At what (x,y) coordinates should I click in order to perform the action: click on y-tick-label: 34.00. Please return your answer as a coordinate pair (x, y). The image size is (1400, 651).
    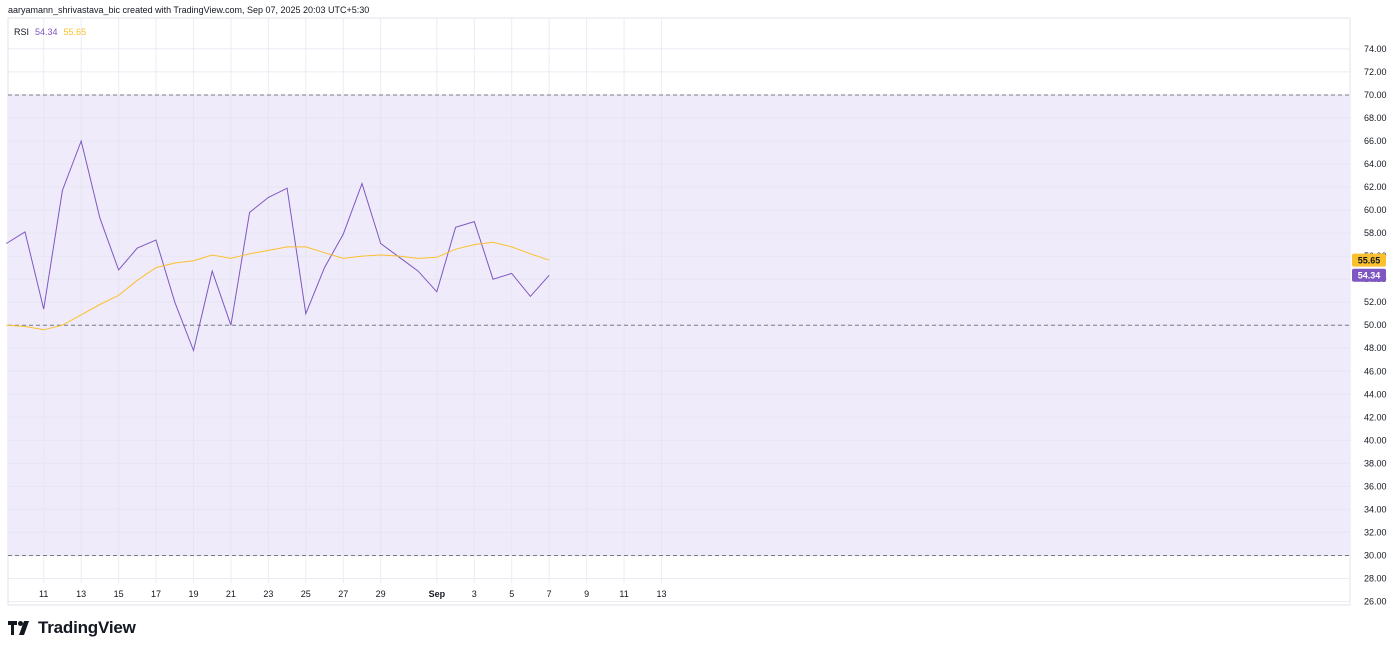
    Looking at the image, I should click on (1375, 509).